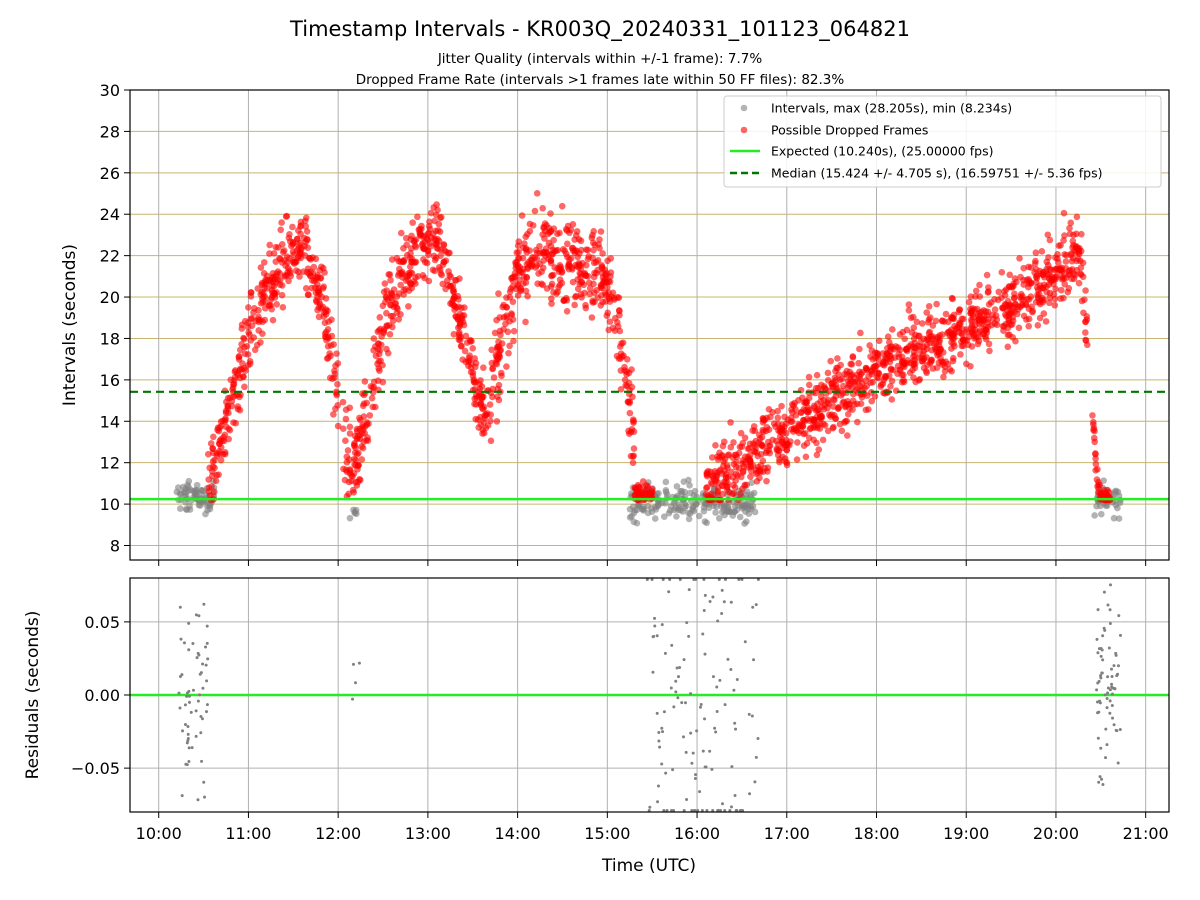  What do you see at coordinates (607, 833) in the screenshot?
I see `xtick-label-15: 15:00` at bounding box center [607, 833].